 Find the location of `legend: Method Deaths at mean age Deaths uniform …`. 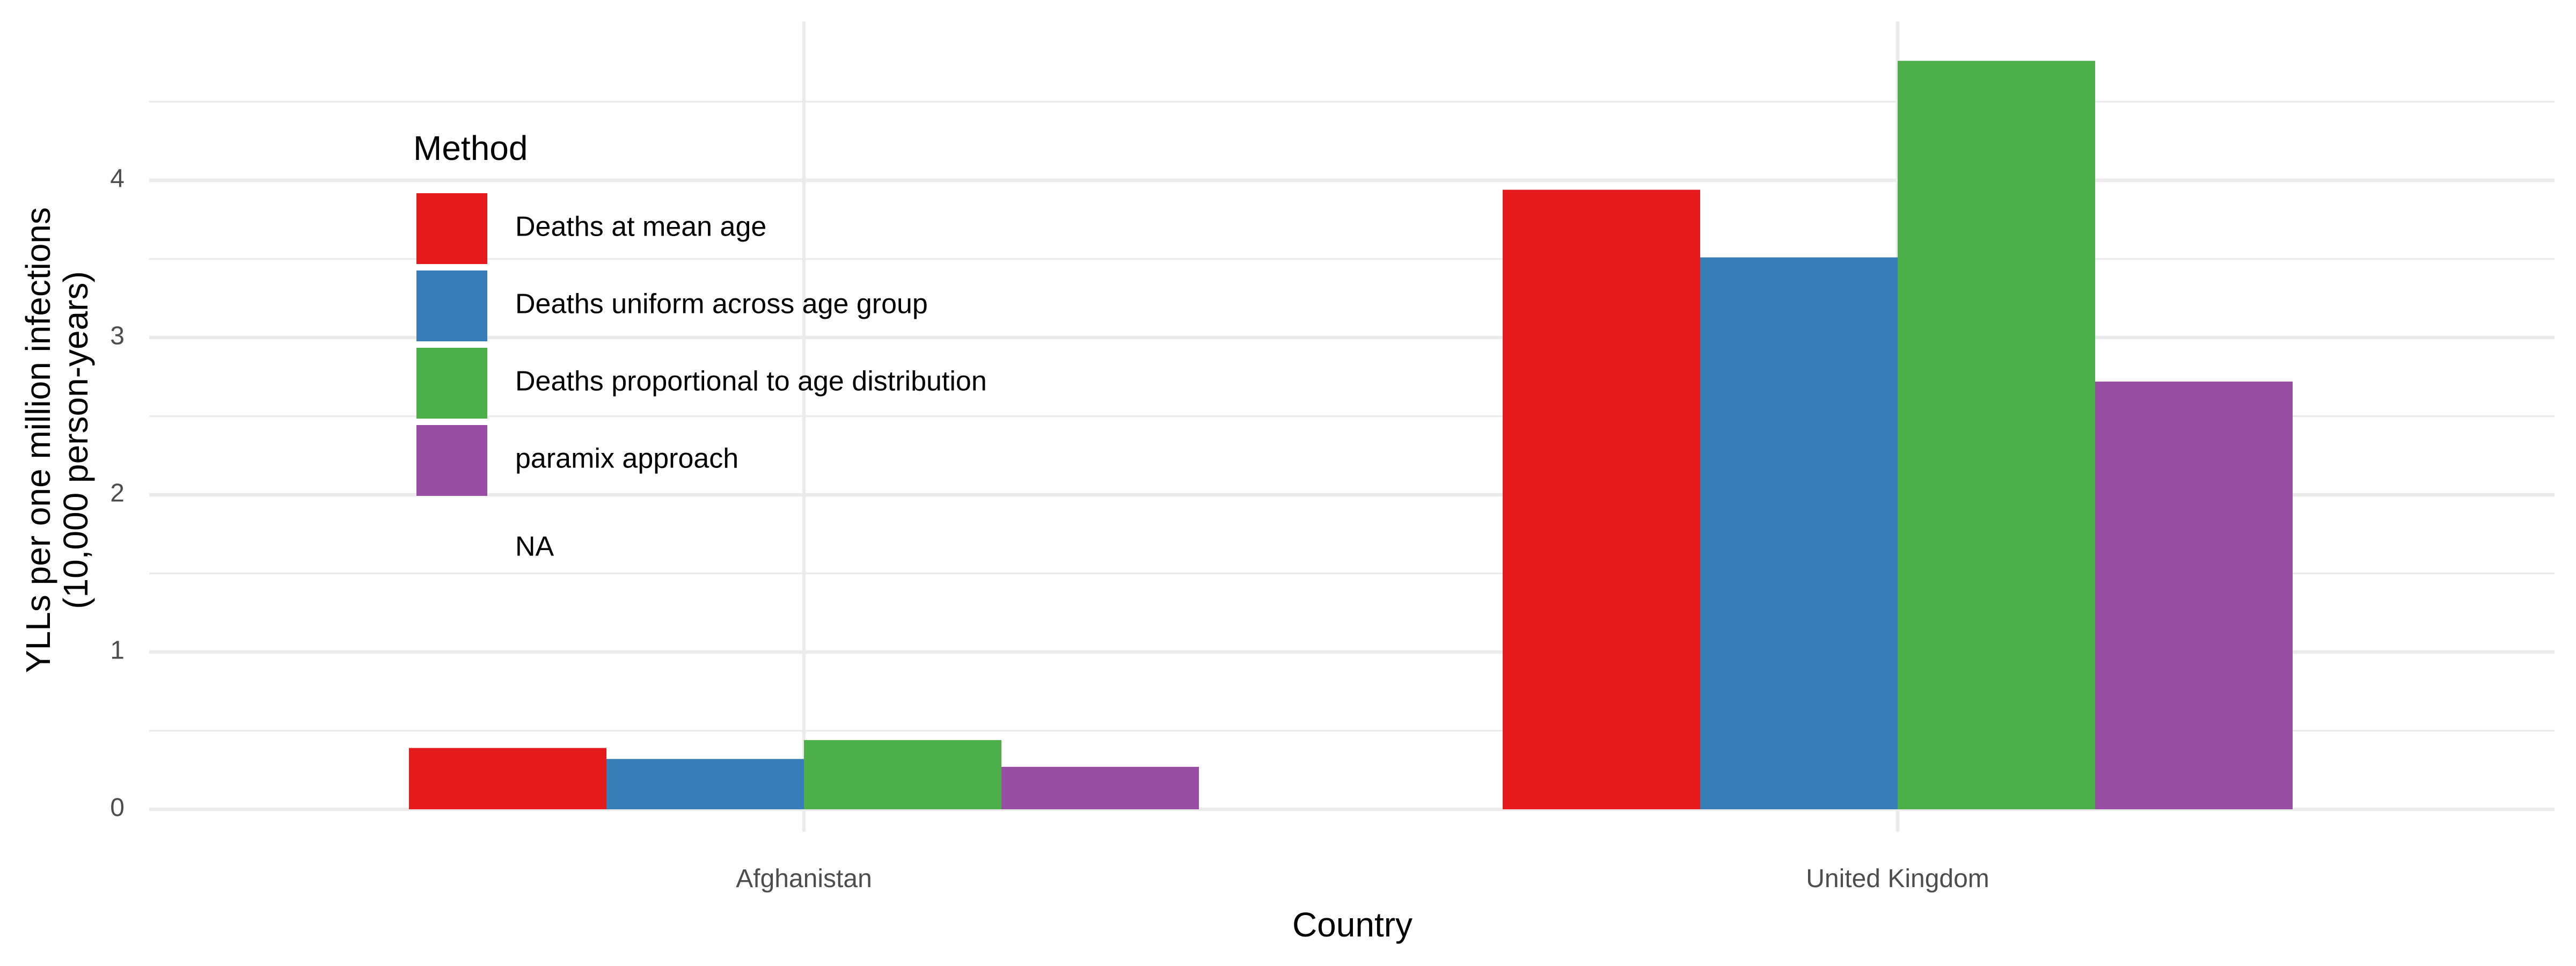

legend: Method Deaths at mean age Deaths uniform … is located at coordinates (700, 345).